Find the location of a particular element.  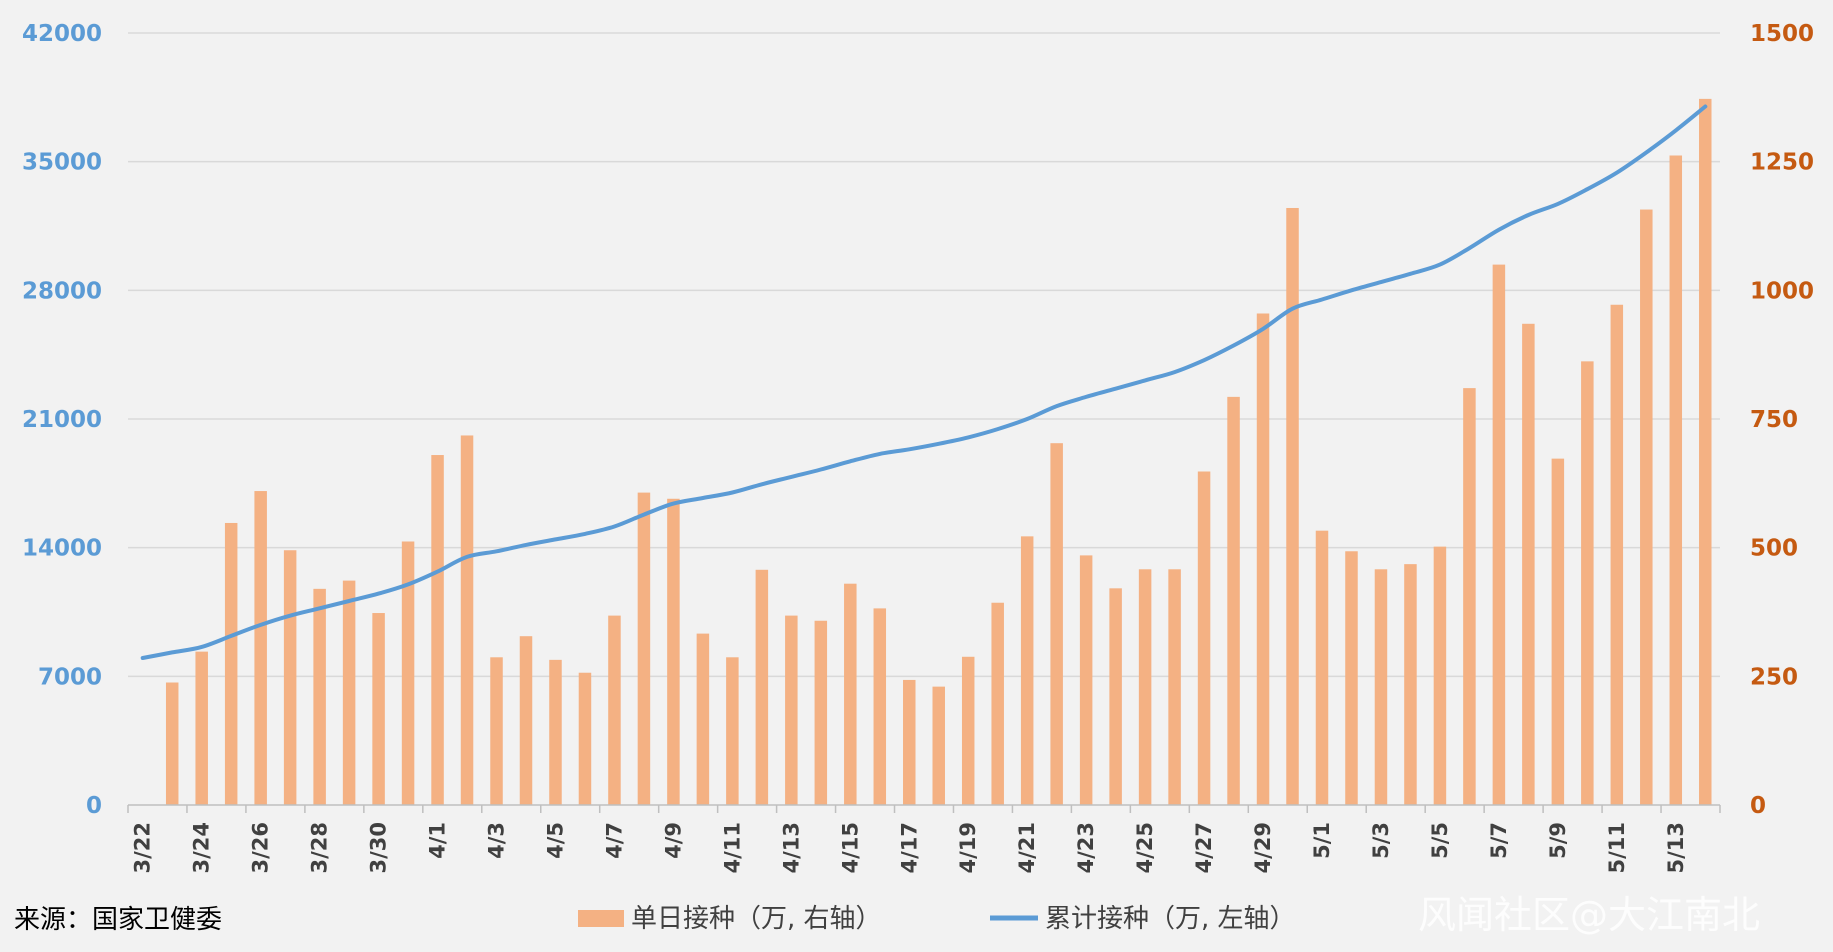

bar-5/6 is located at coordinates (1469, 596).